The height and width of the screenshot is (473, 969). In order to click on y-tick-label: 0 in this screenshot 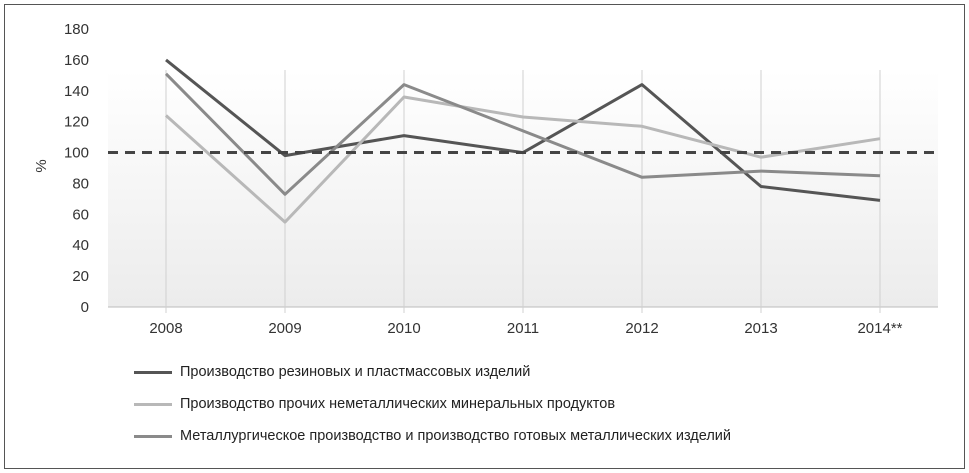, I will do `click(85, 307)`.